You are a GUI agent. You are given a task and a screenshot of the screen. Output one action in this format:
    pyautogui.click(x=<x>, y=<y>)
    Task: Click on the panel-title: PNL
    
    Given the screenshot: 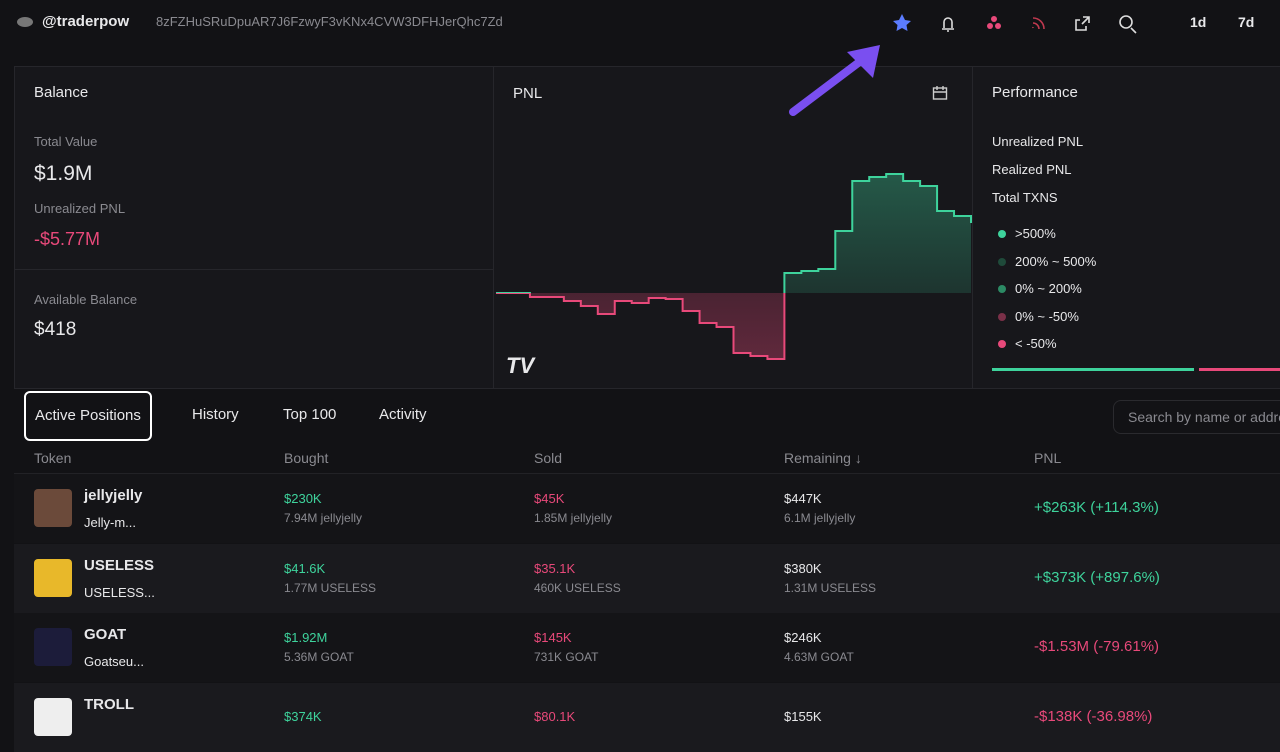 What is the action you would take?
    pyautogui.click(x=528, y=93)
    